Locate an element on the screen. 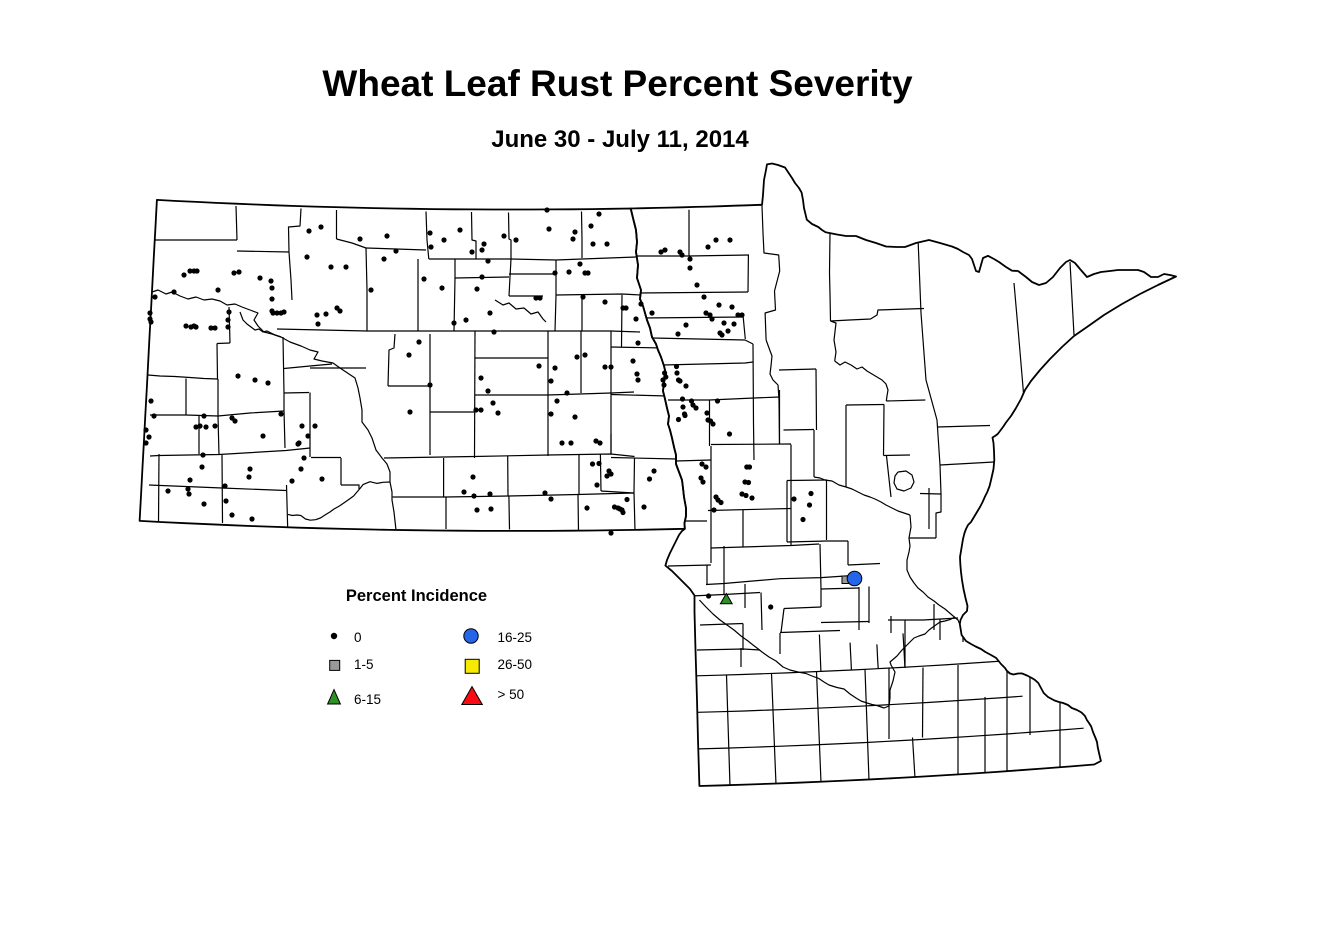 The image size is (1341, 931). svg-text:Wheat Leaf Rust Percent Severi: Wheat Leaf Rust Percent Severity is located at coordinates (617, 83).